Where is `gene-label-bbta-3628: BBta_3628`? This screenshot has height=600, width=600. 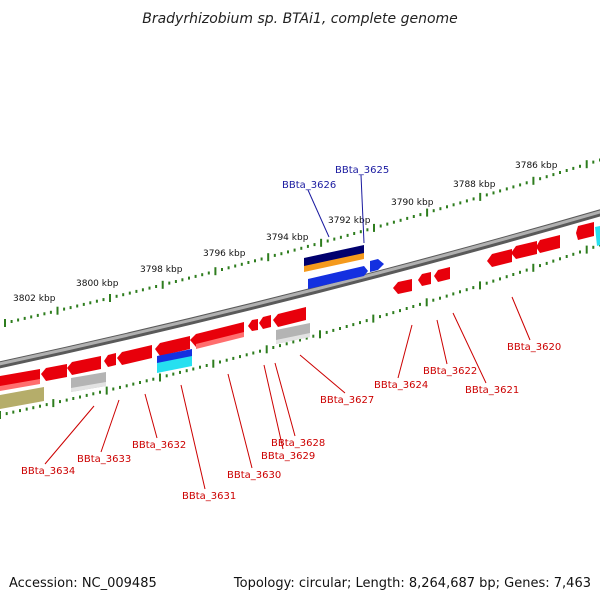
gene-label-bbta-3628: BBta_3628 is located at coordinates (298, 443).